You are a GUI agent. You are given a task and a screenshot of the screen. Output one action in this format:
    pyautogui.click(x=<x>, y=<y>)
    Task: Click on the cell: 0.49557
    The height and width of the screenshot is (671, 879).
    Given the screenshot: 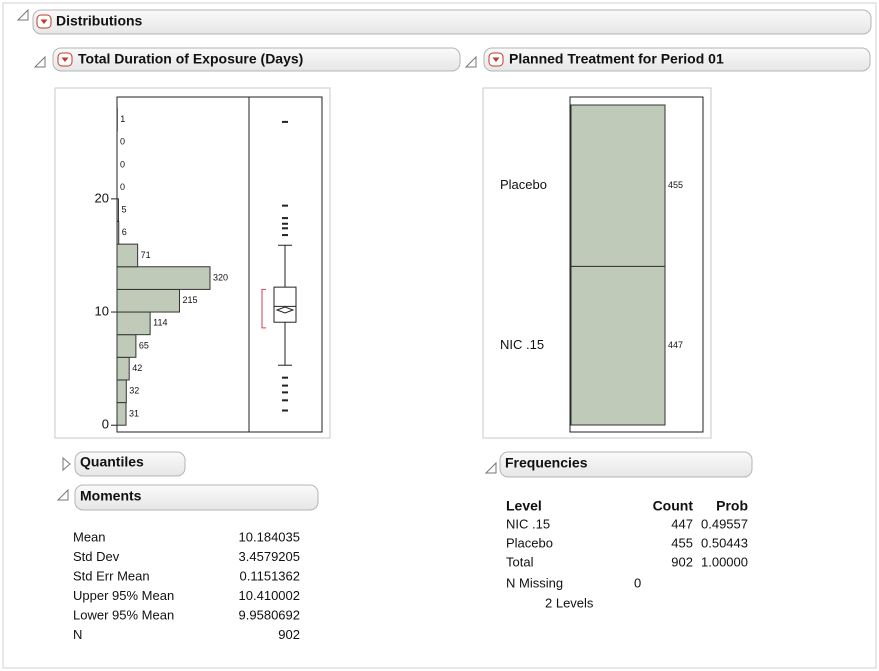 What is the action you would take?
    pyautogui.click(x=724, y=523)
    